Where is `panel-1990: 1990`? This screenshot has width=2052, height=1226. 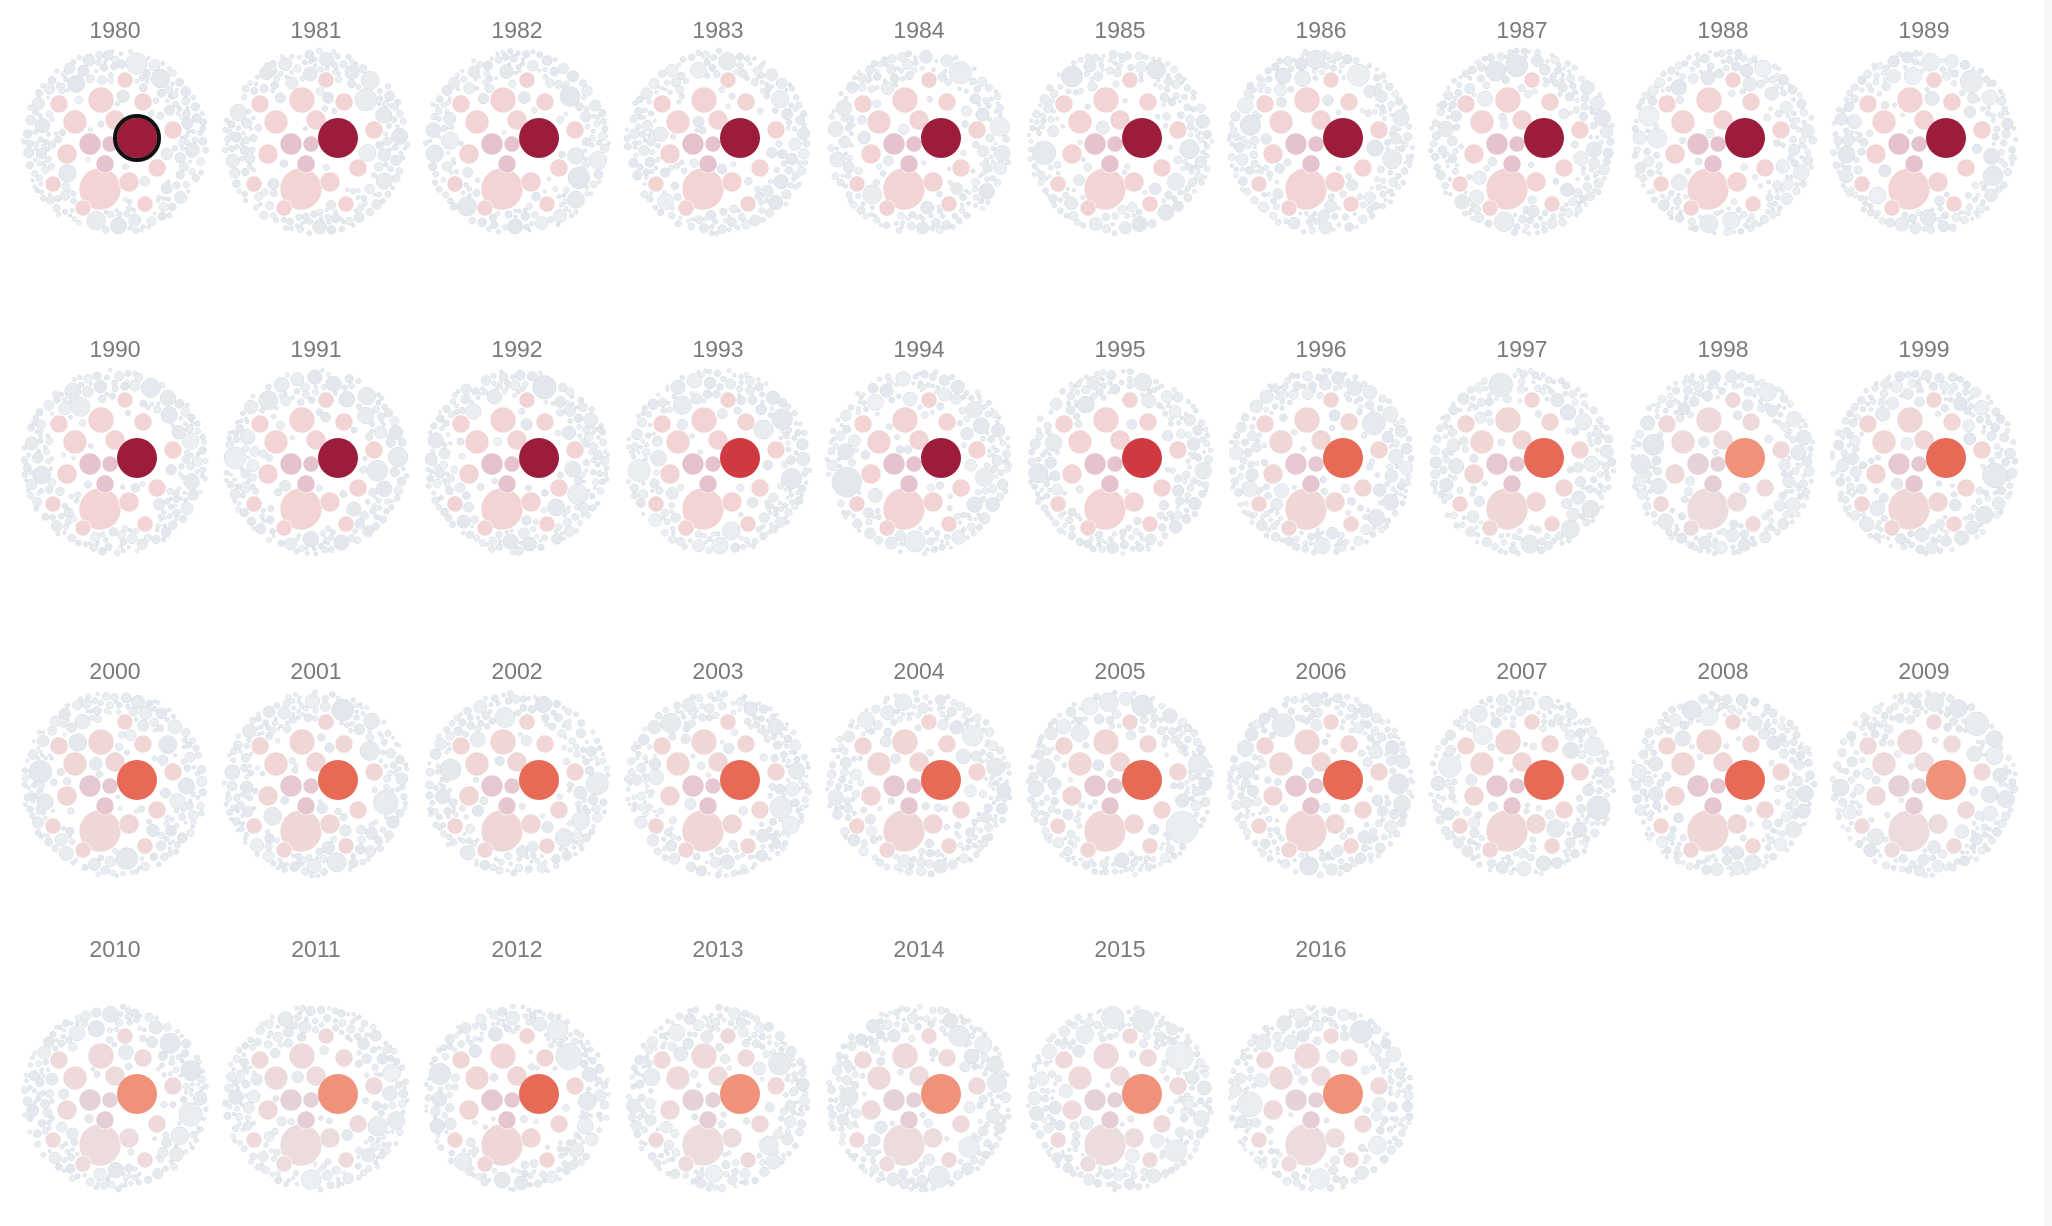
panel-1990: 1990 is located at coordinates (114, 446).